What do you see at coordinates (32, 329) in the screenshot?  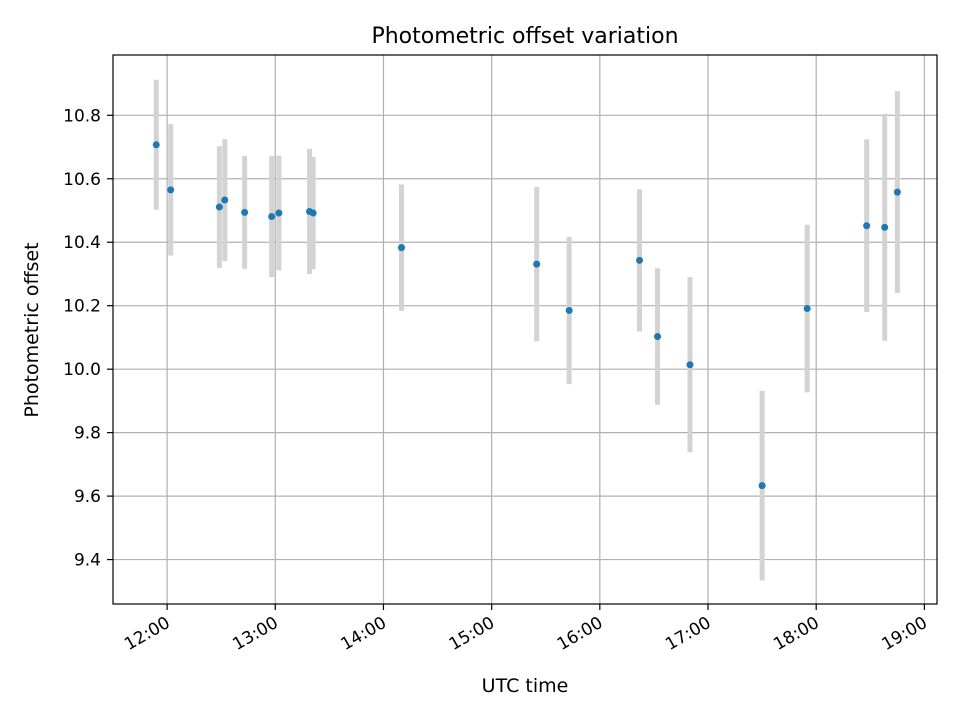 I see `y-axis-label: Photometric offset` at bounding box center [32, 329].